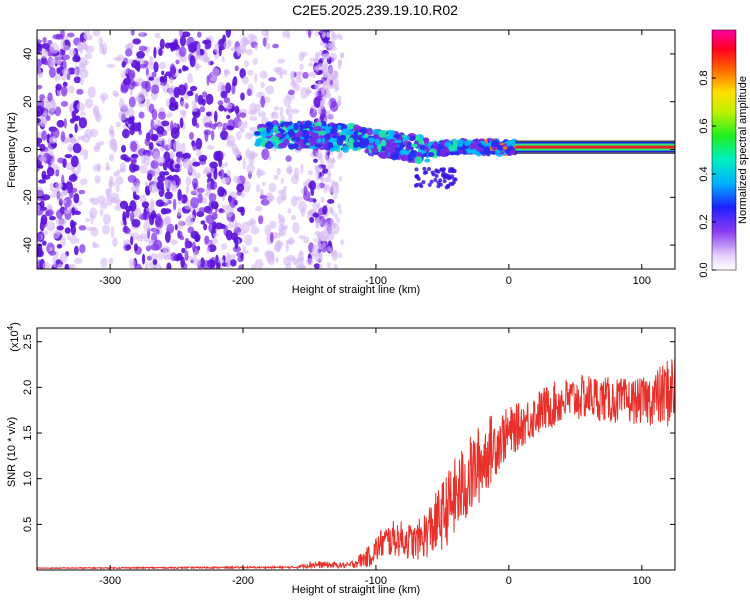  I want to click on chart-title: C2E5.2025.239.19.10.R02, so click(375, 10).